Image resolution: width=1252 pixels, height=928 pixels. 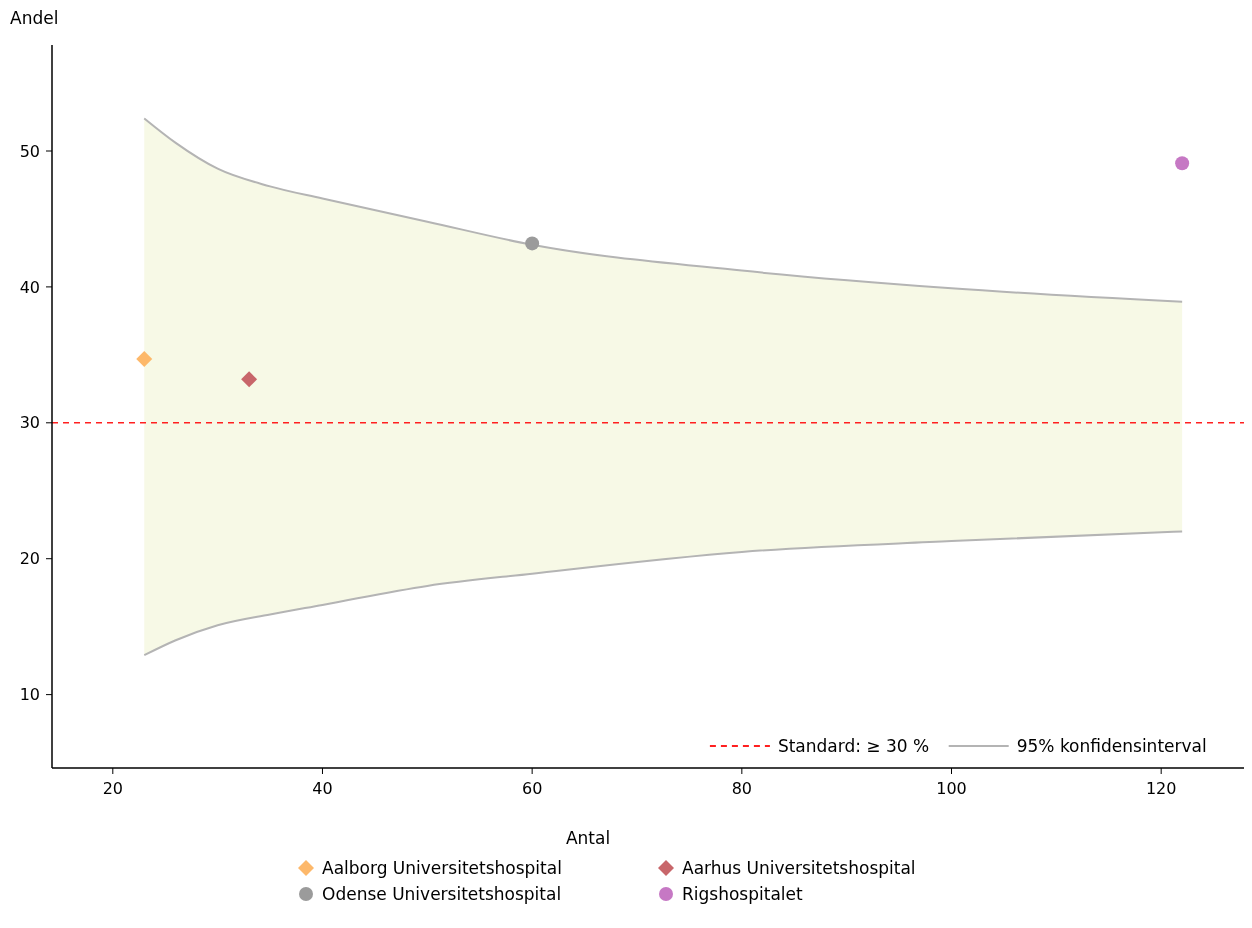 I want to click on x-tick-label: 100, so click(x=951, y=788).